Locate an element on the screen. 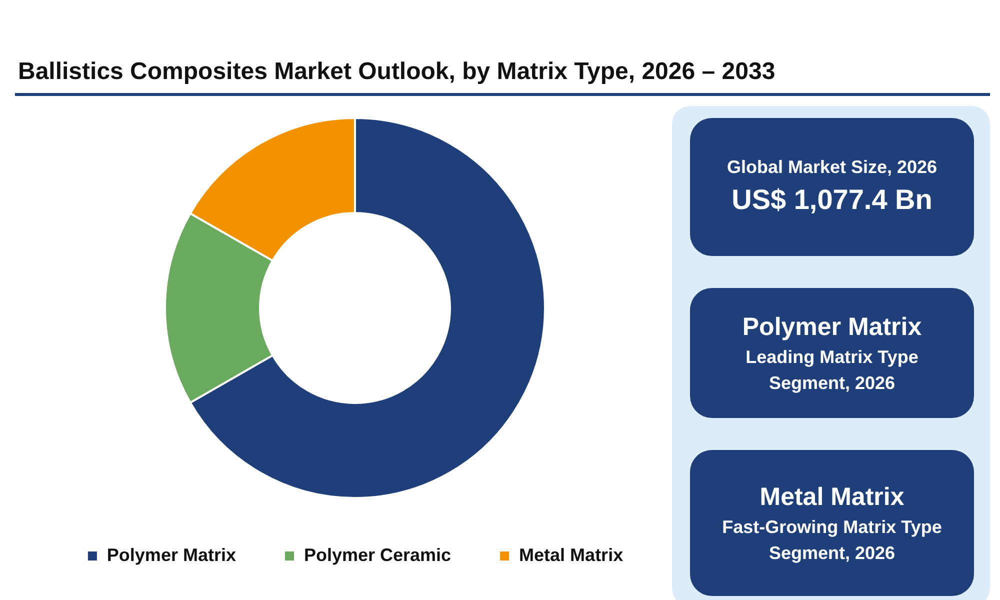 The width and height of the screenshot is (1000, 600). text: Global Market Size, 2026 is located at coordinates (832, 167).